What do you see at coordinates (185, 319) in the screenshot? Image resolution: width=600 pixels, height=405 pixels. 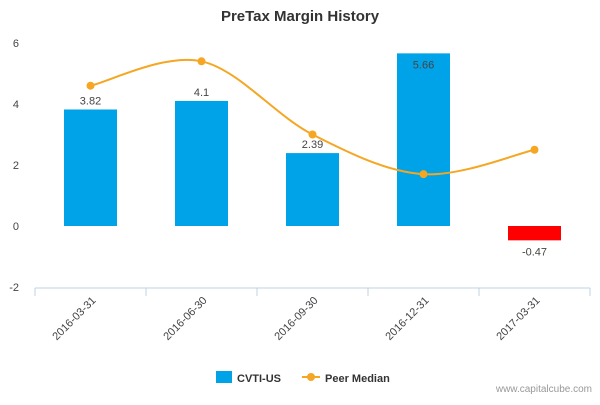 I see `x-tick-label: 2016-06-30` at bounding box center [185, 319].